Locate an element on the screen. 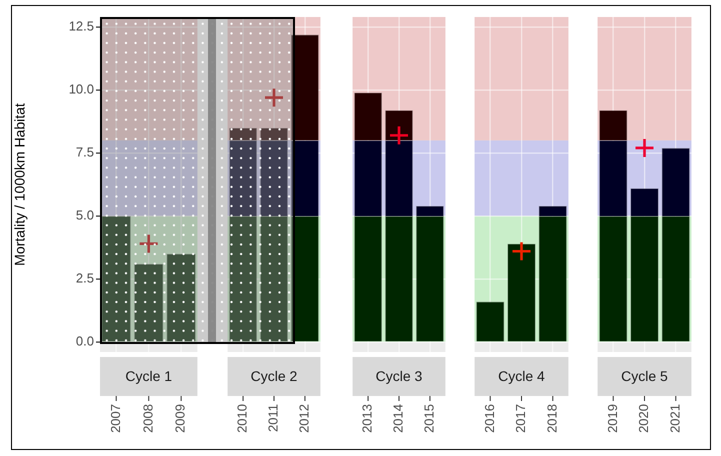 This screenshot has height=456, width=721. y-tick-label: 2.5 is located at coordinates (85, 278).